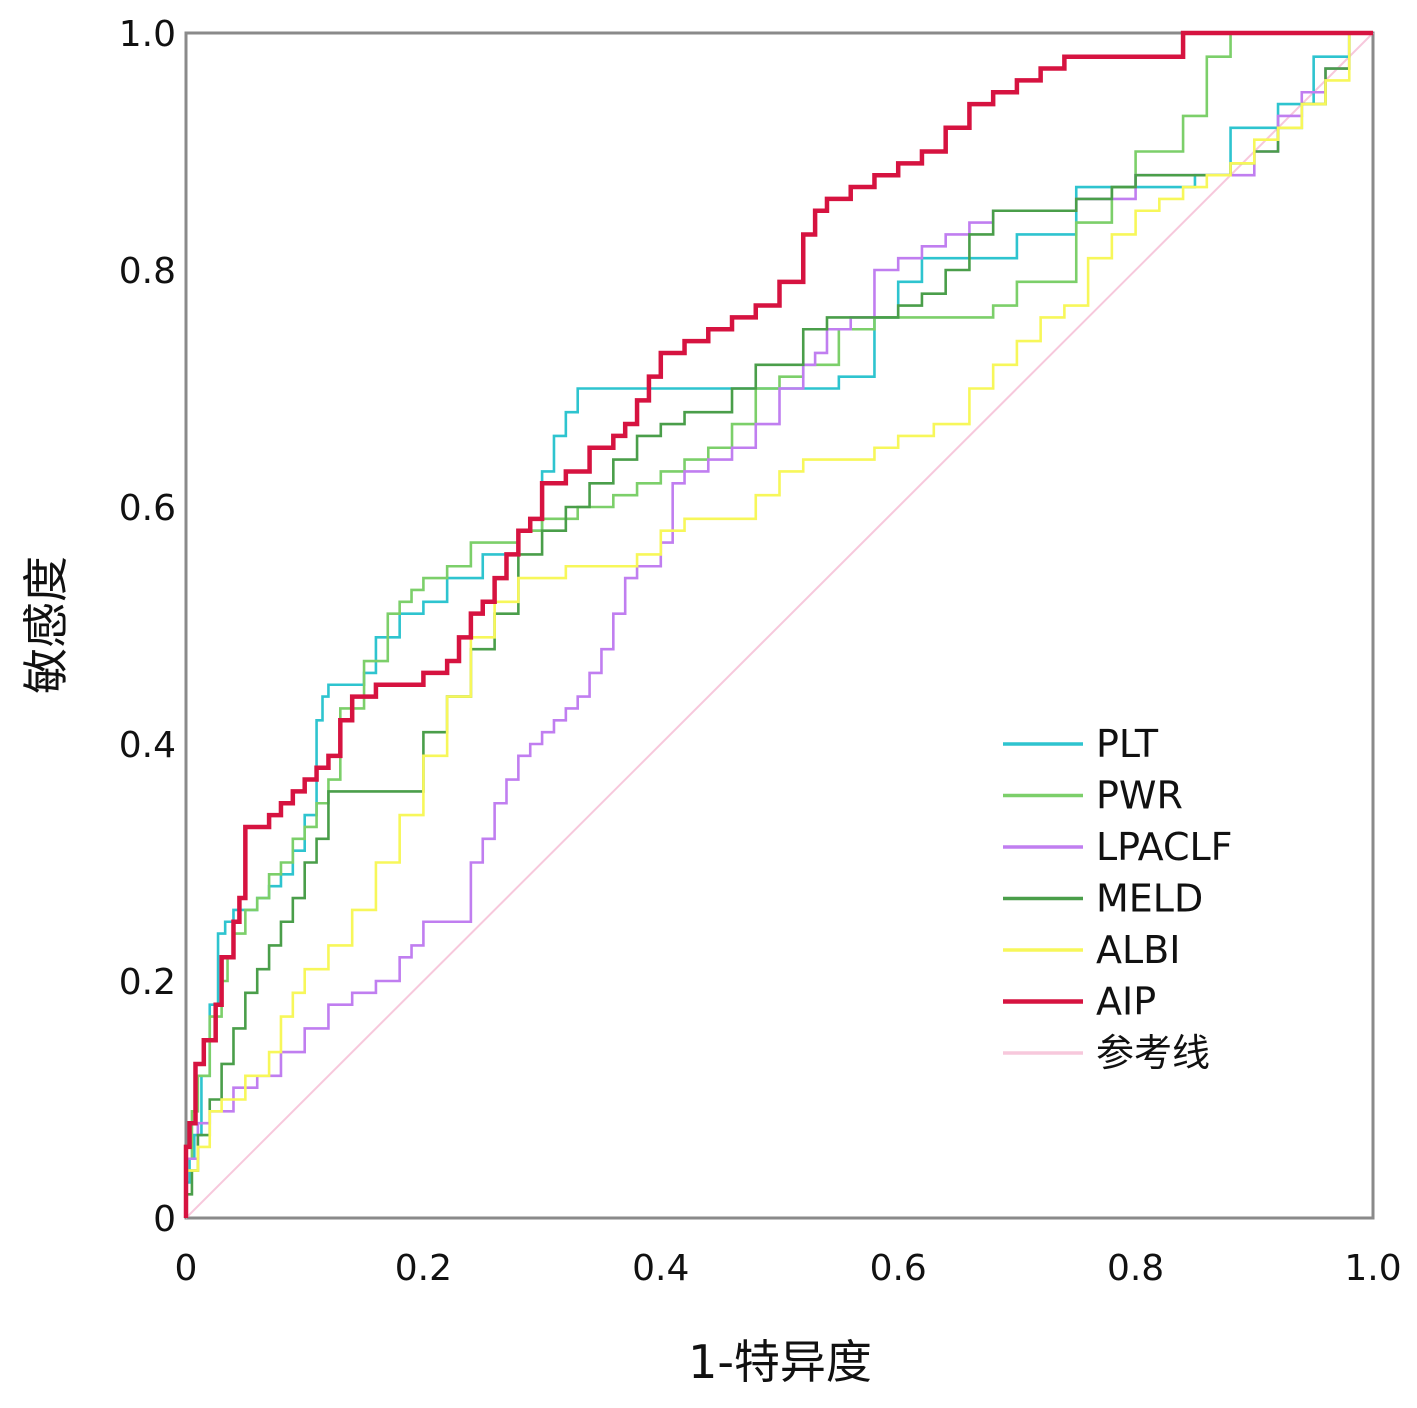 This screenshot has height=1408, width=1417. I want to click on y-tick-label: 0.2, so click(147, 982).